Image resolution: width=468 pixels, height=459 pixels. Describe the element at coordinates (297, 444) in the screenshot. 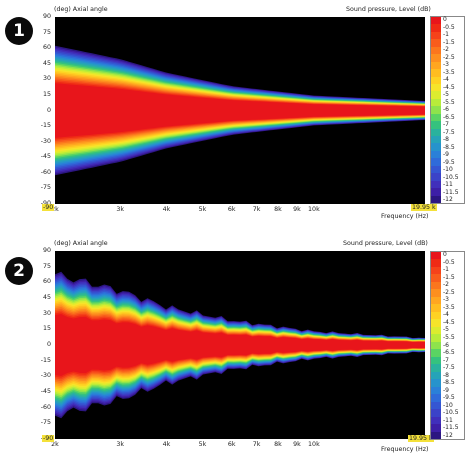

I see `x-tick-label: 9k` at that location.